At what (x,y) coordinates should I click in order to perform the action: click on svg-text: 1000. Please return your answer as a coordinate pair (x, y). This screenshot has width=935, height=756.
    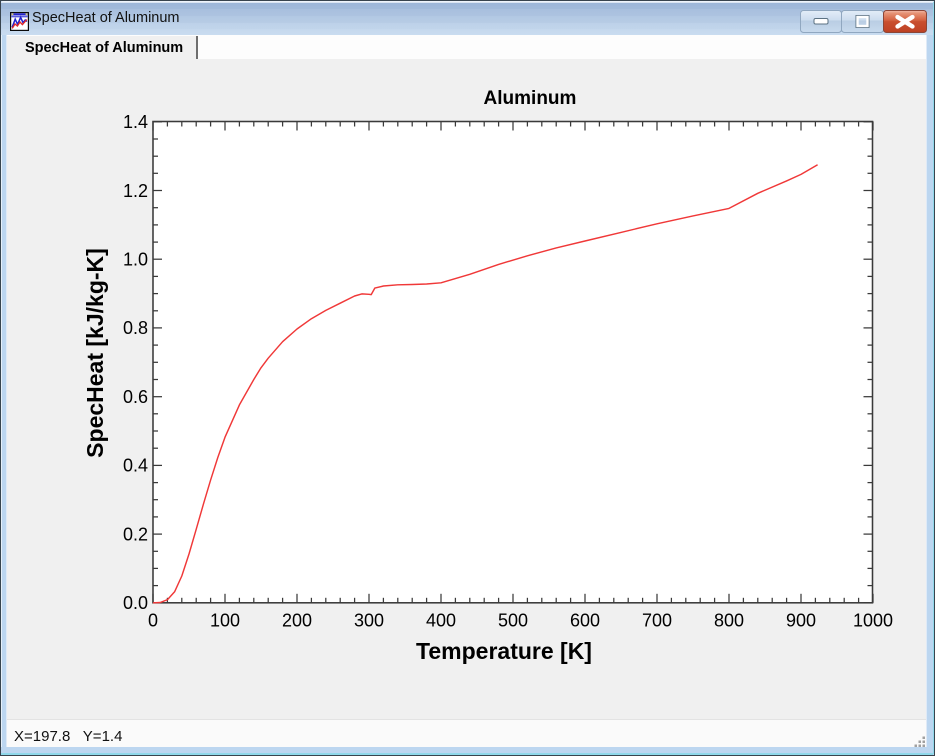
    Looking at the image, I should click on (873, 621).